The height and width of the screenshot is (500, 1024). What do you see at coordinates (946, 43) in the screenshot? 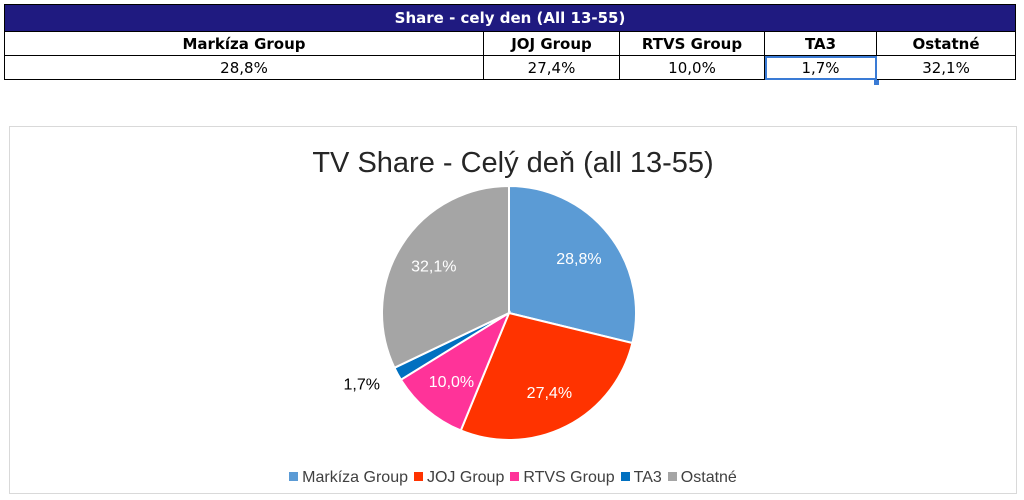
I see `header-ostatne: Ostatné` at bounding box center [946, 43].